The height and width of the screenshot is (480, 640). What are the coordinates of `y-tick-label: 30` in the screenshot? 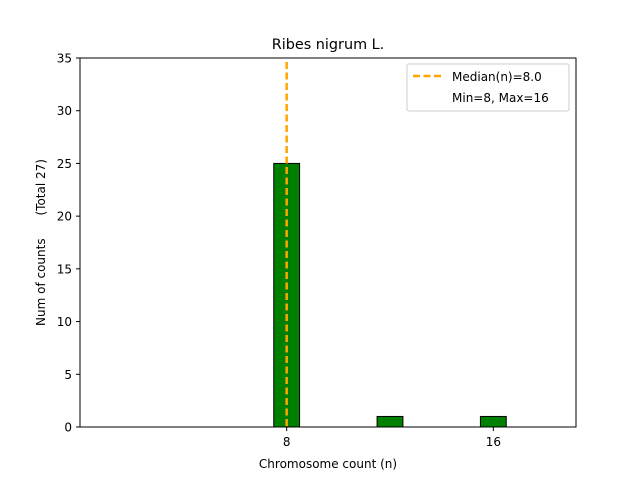 It's located at (64, 111).